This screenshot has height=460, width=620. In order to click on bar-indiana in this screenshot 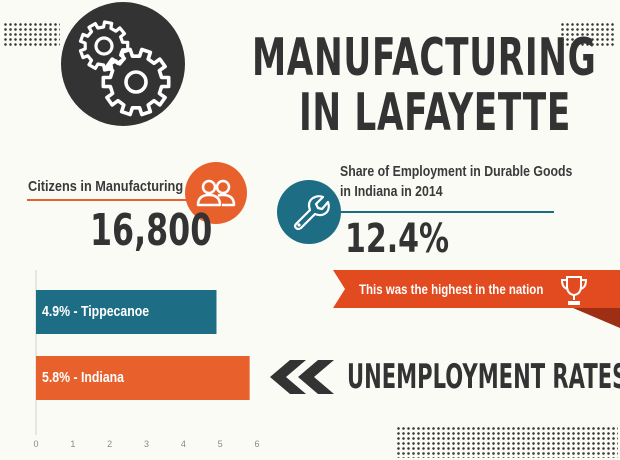, I will do `click(143, 378)`.